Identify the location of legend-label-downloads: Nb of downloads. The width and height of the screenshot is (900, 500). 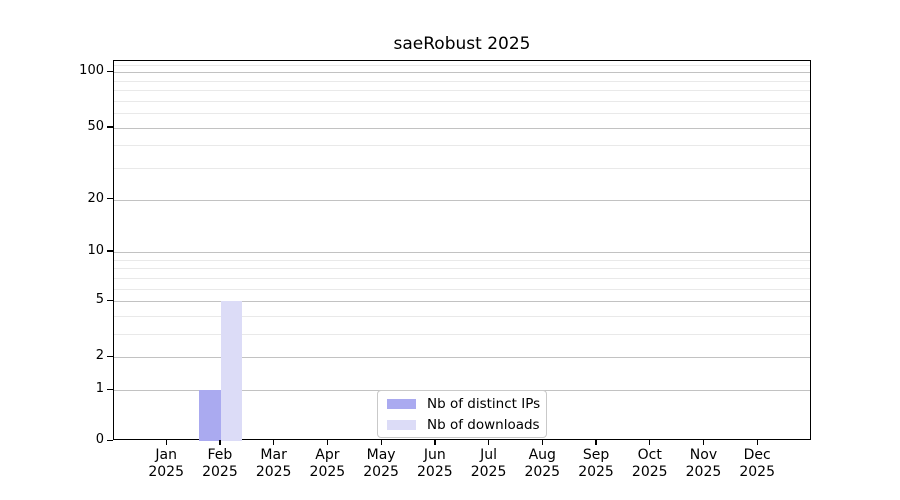
(483, 424).